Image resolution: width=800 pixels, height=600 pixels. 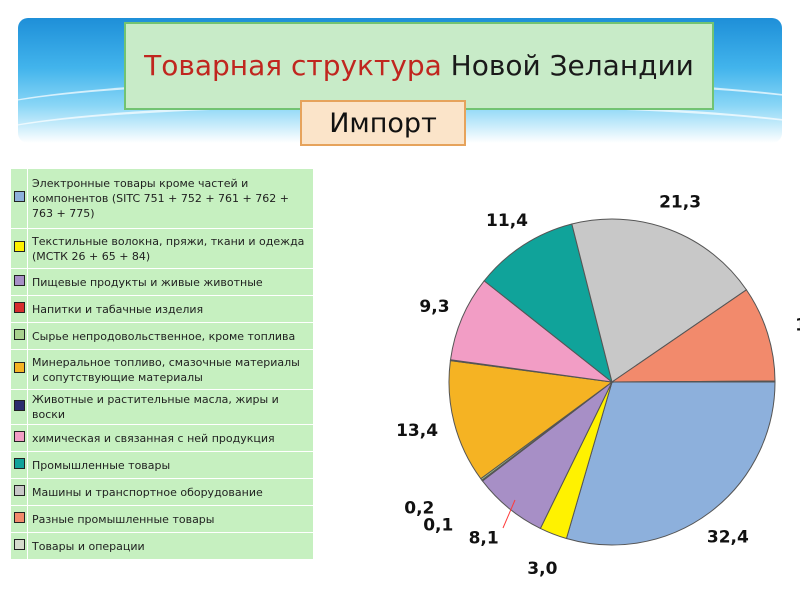 I want to click on legend-row: Товары и операции, so click(x=162, y=546).